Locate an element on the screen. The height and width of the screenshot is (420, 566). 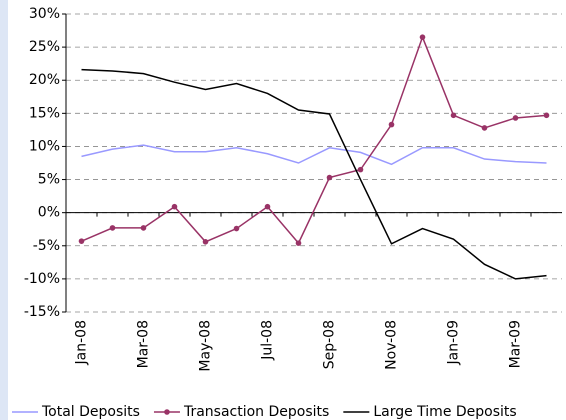
series-line is located at coordinates (314, 155).